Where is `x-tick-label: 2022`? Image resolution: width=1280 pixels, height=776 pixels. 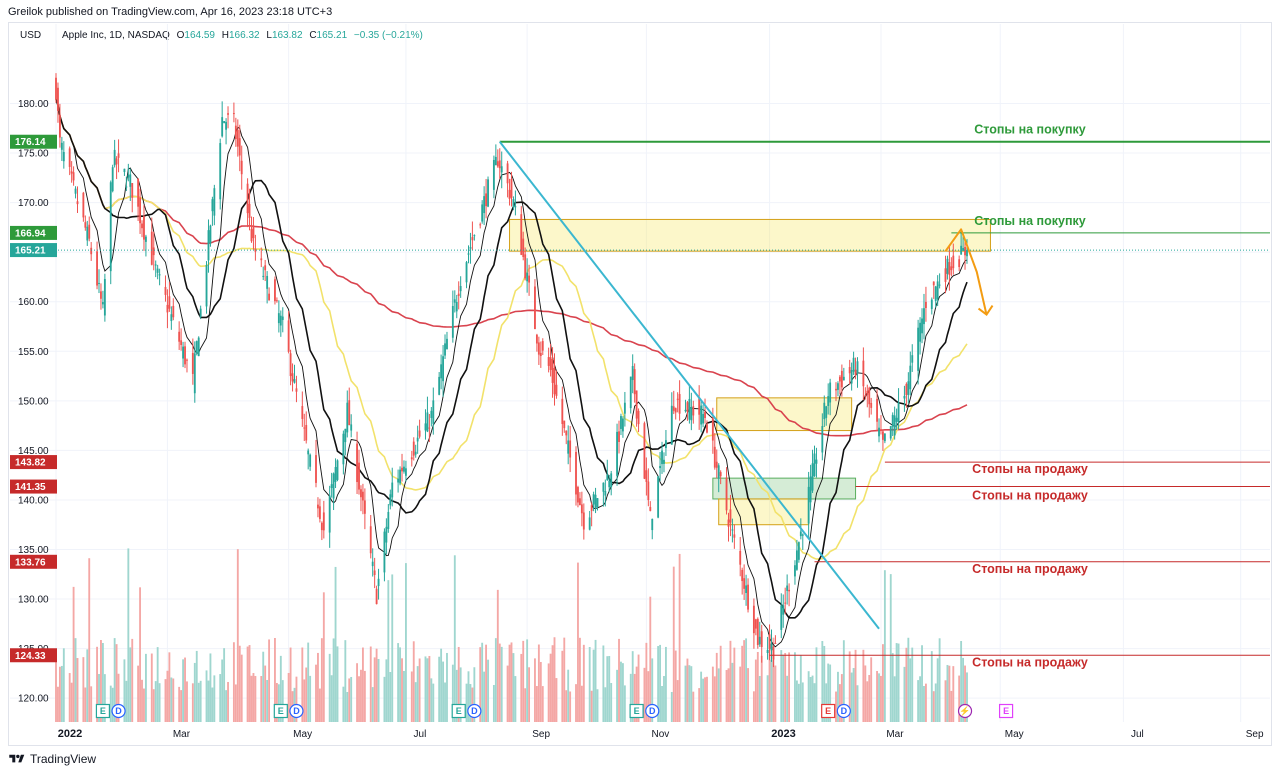
x-tick-label: 2022 is located at coordinates (70, 734).